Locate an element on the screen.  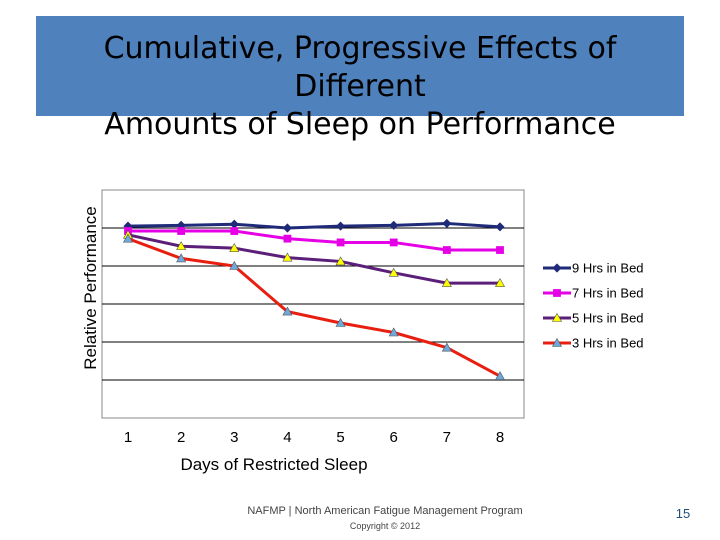
legend-marker-3-hrs-in-bed is located at coordinates (557, 342).